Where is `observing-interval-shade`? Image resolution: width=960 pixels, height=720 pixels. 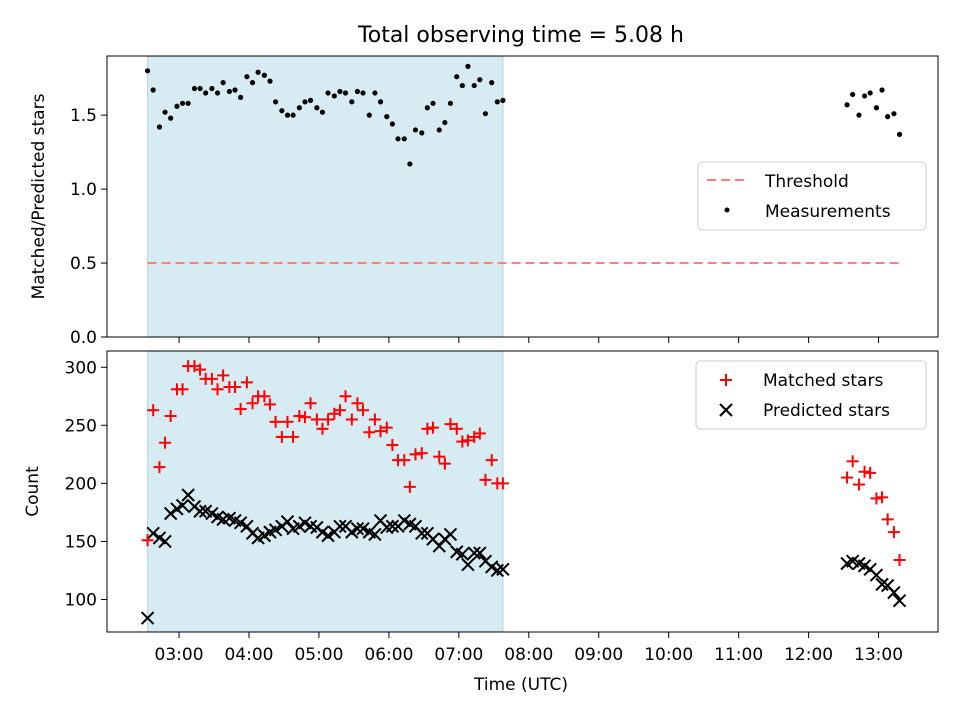 observing-interval-shade is located at coordinates (325, 491).